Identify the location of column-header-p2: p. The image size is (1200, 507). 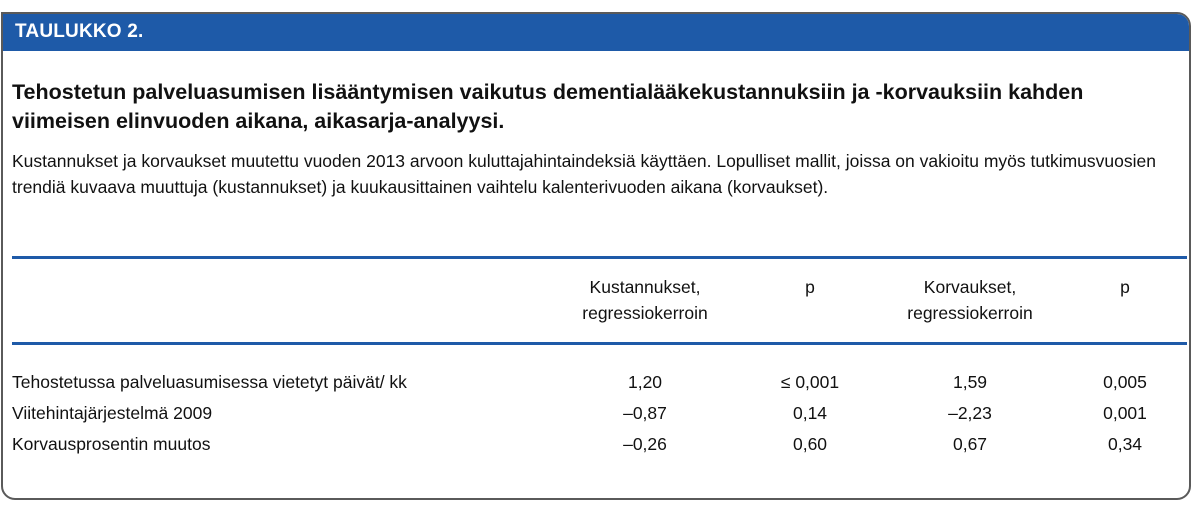
(1125, 287).